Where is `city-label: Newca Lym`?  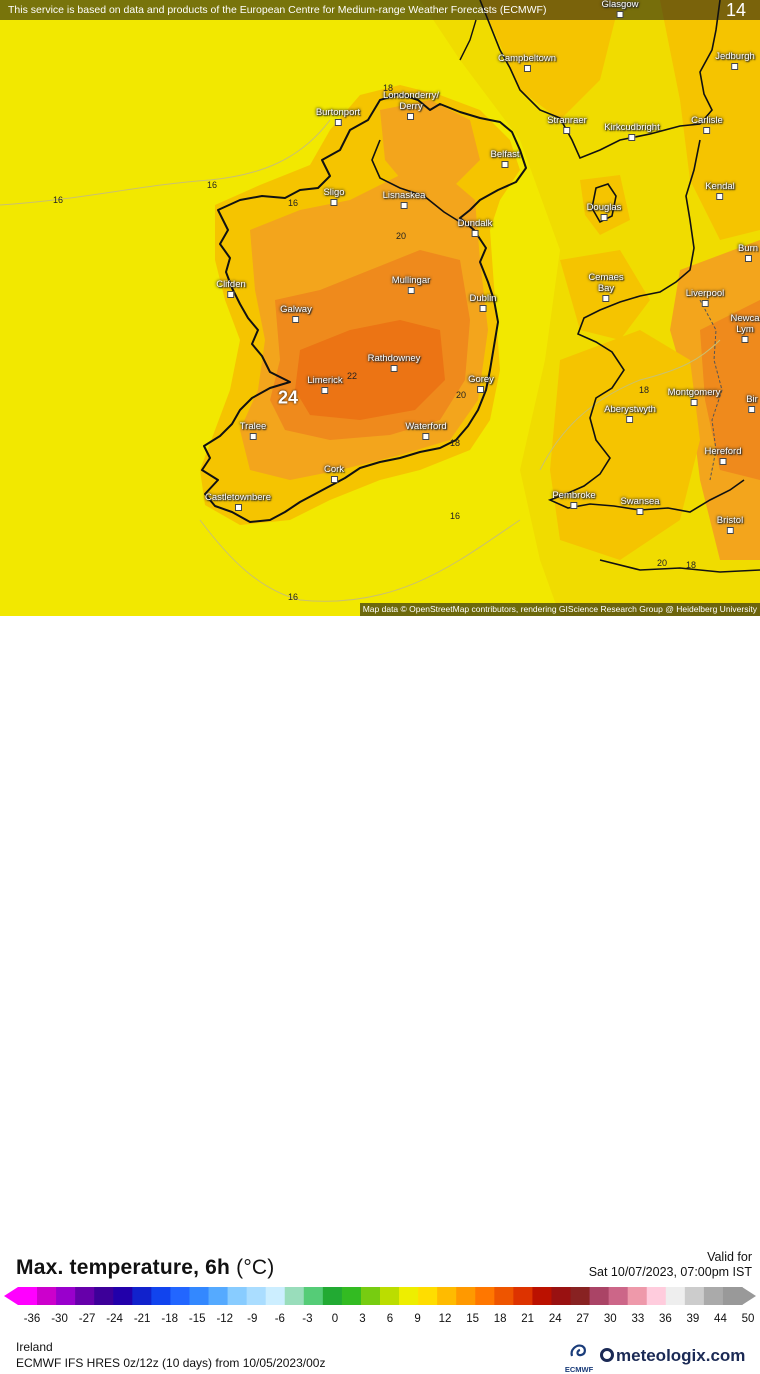 city-label: Newca Lym is located at coordinates (745, 328).